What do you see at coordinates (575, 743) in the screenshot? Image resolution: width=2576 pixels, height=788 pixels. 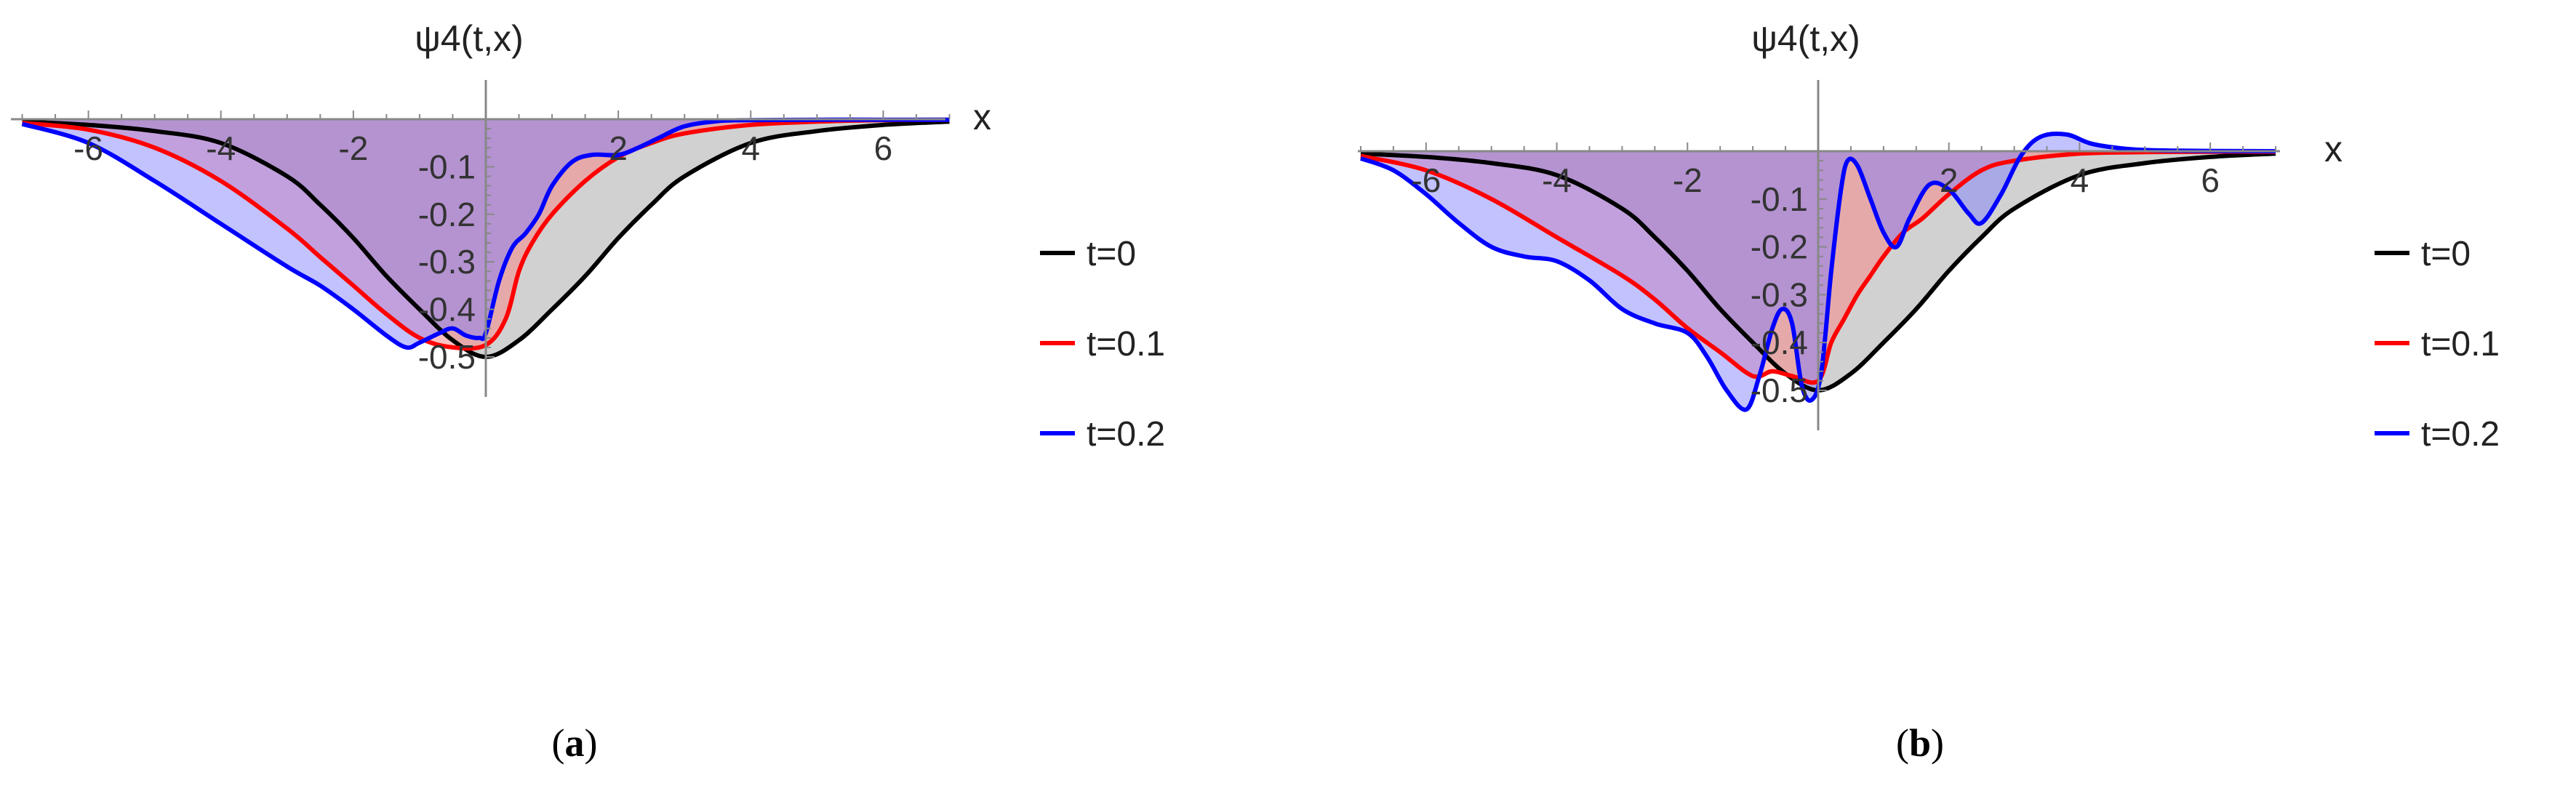 I see `caption-a: (a)` at bounding box center [575, 743].